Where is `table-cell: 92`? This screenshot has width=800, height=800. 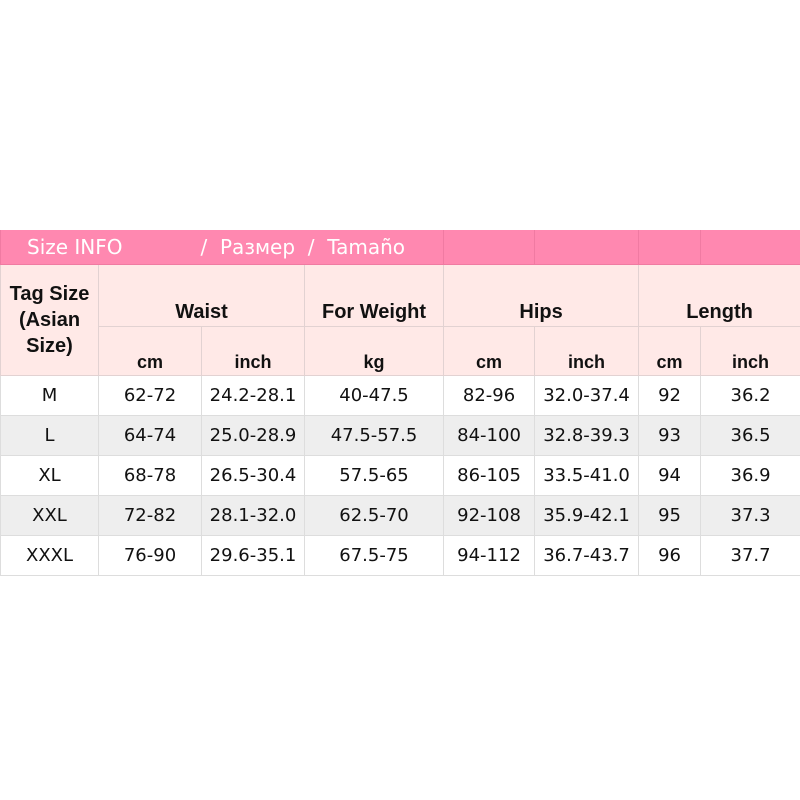 table-cell: 92 is located at coordinates (670, 395).